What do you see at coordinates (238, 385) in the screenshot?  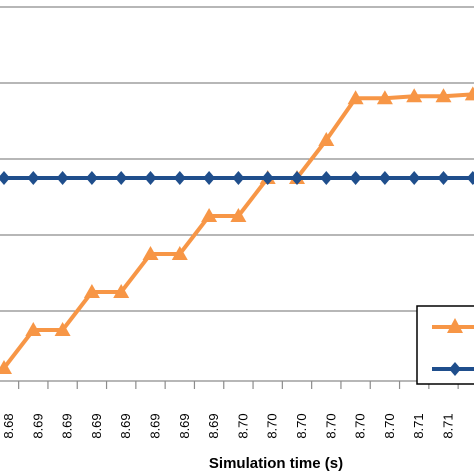 I see `x-tick-marks` at bounding box center [238, 385].